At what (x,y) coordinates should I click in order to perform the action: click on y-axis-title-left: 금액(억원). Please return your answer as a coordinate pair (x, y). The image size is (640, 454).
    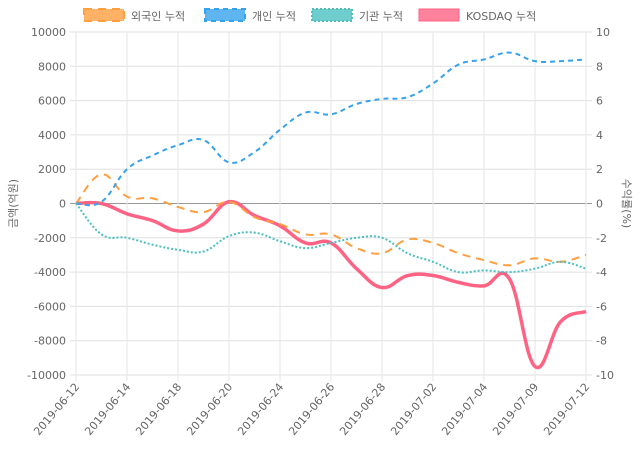
    Looking at the image, I should click on (13, 203).